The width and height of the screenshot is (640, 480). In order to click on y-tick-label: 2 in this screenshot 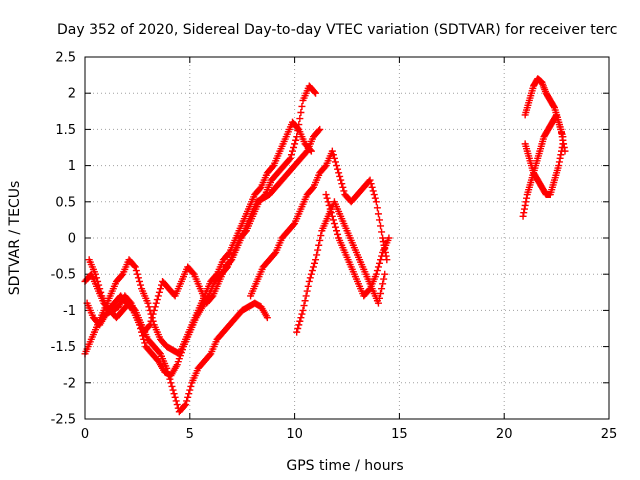, I will do `click(72, 94)`.